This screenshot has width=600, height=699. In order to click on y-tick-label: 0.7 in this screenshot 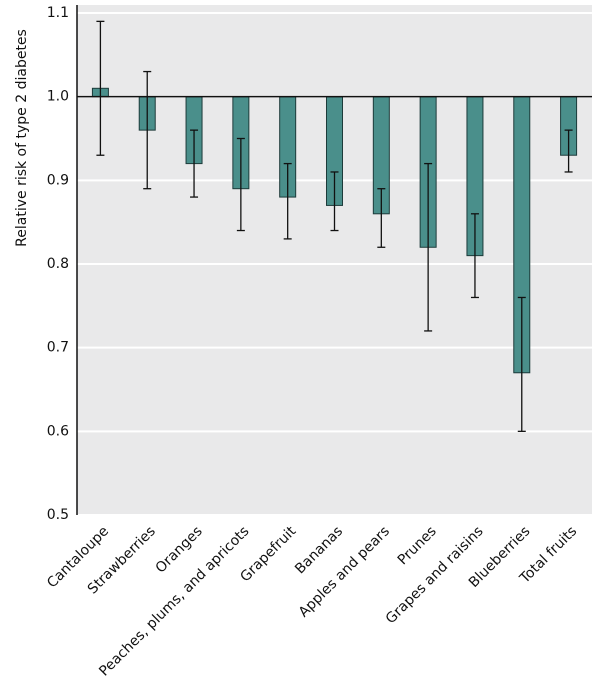, I will do `click(58, 348)`.